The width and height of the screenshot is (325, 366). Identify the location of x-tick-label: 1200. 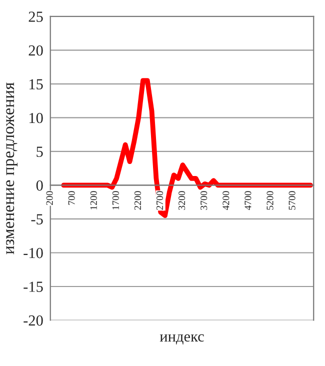
(93, 200).